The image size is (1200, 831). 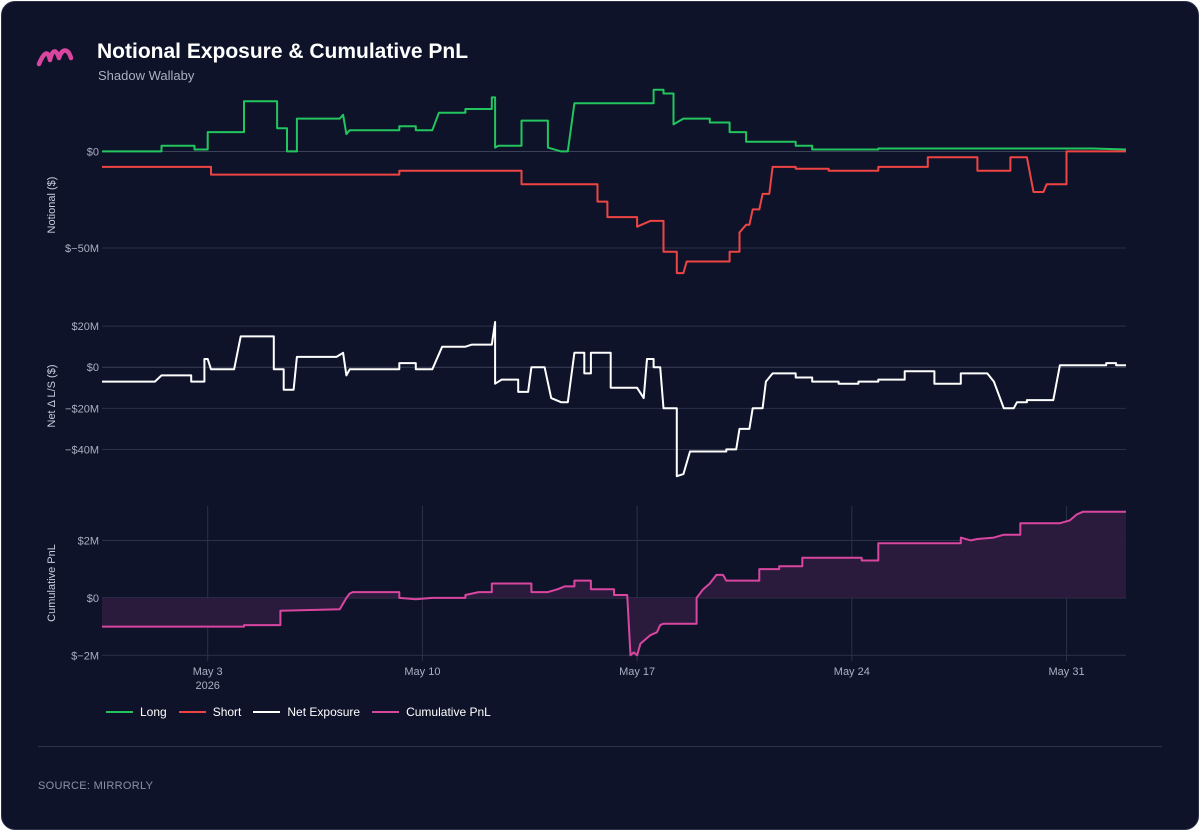 I want to click on chart-title: Notional Exposure & Cumulative PnL, so click(x=283, y=51).